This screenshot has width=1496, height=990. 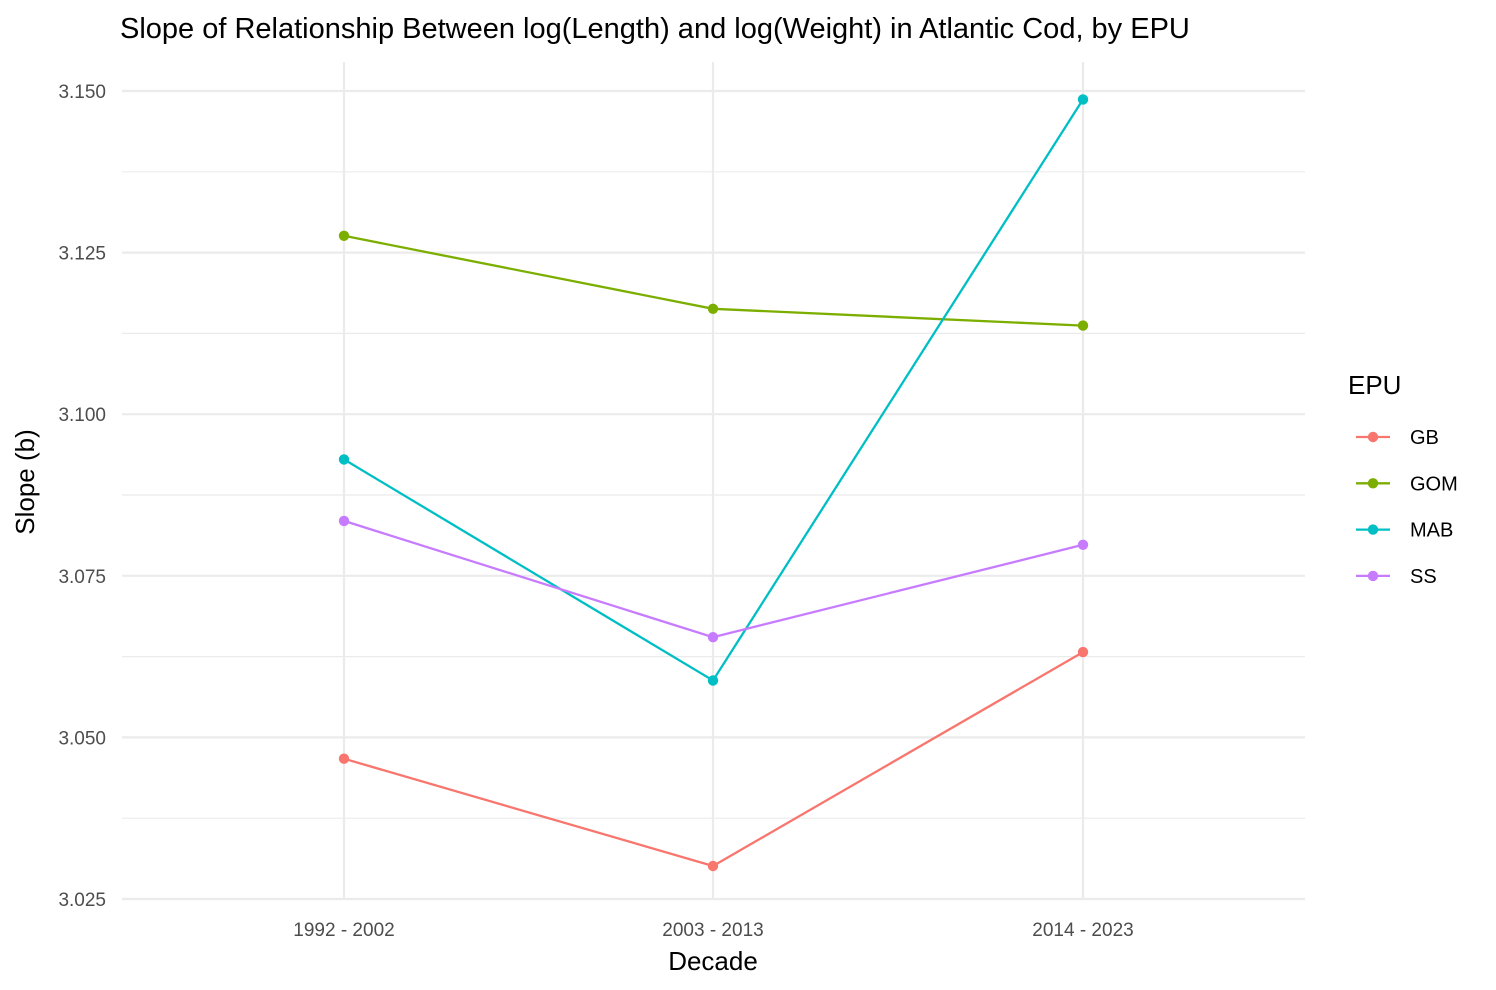 I want to click on legend-label: GB, so click(x=1424, y=438).